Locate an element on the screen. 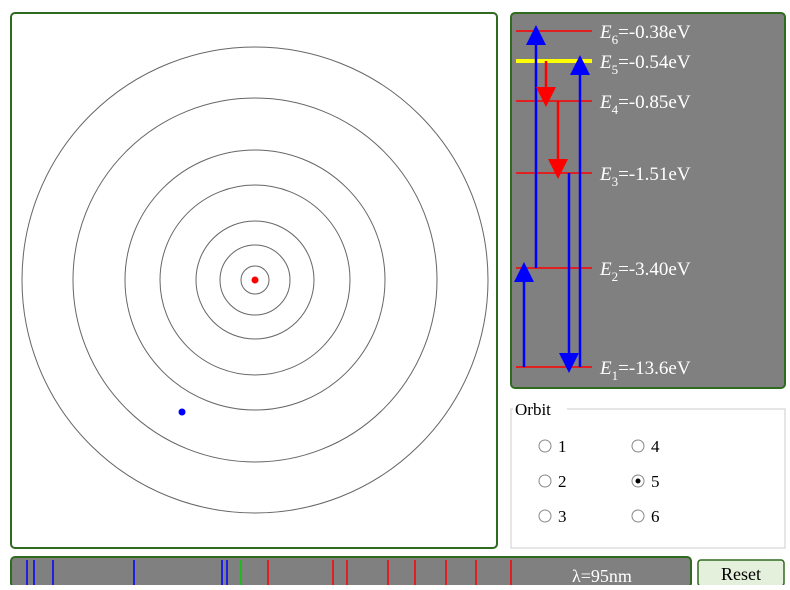  radio-label: 2 is located at coordinates (562, 481).